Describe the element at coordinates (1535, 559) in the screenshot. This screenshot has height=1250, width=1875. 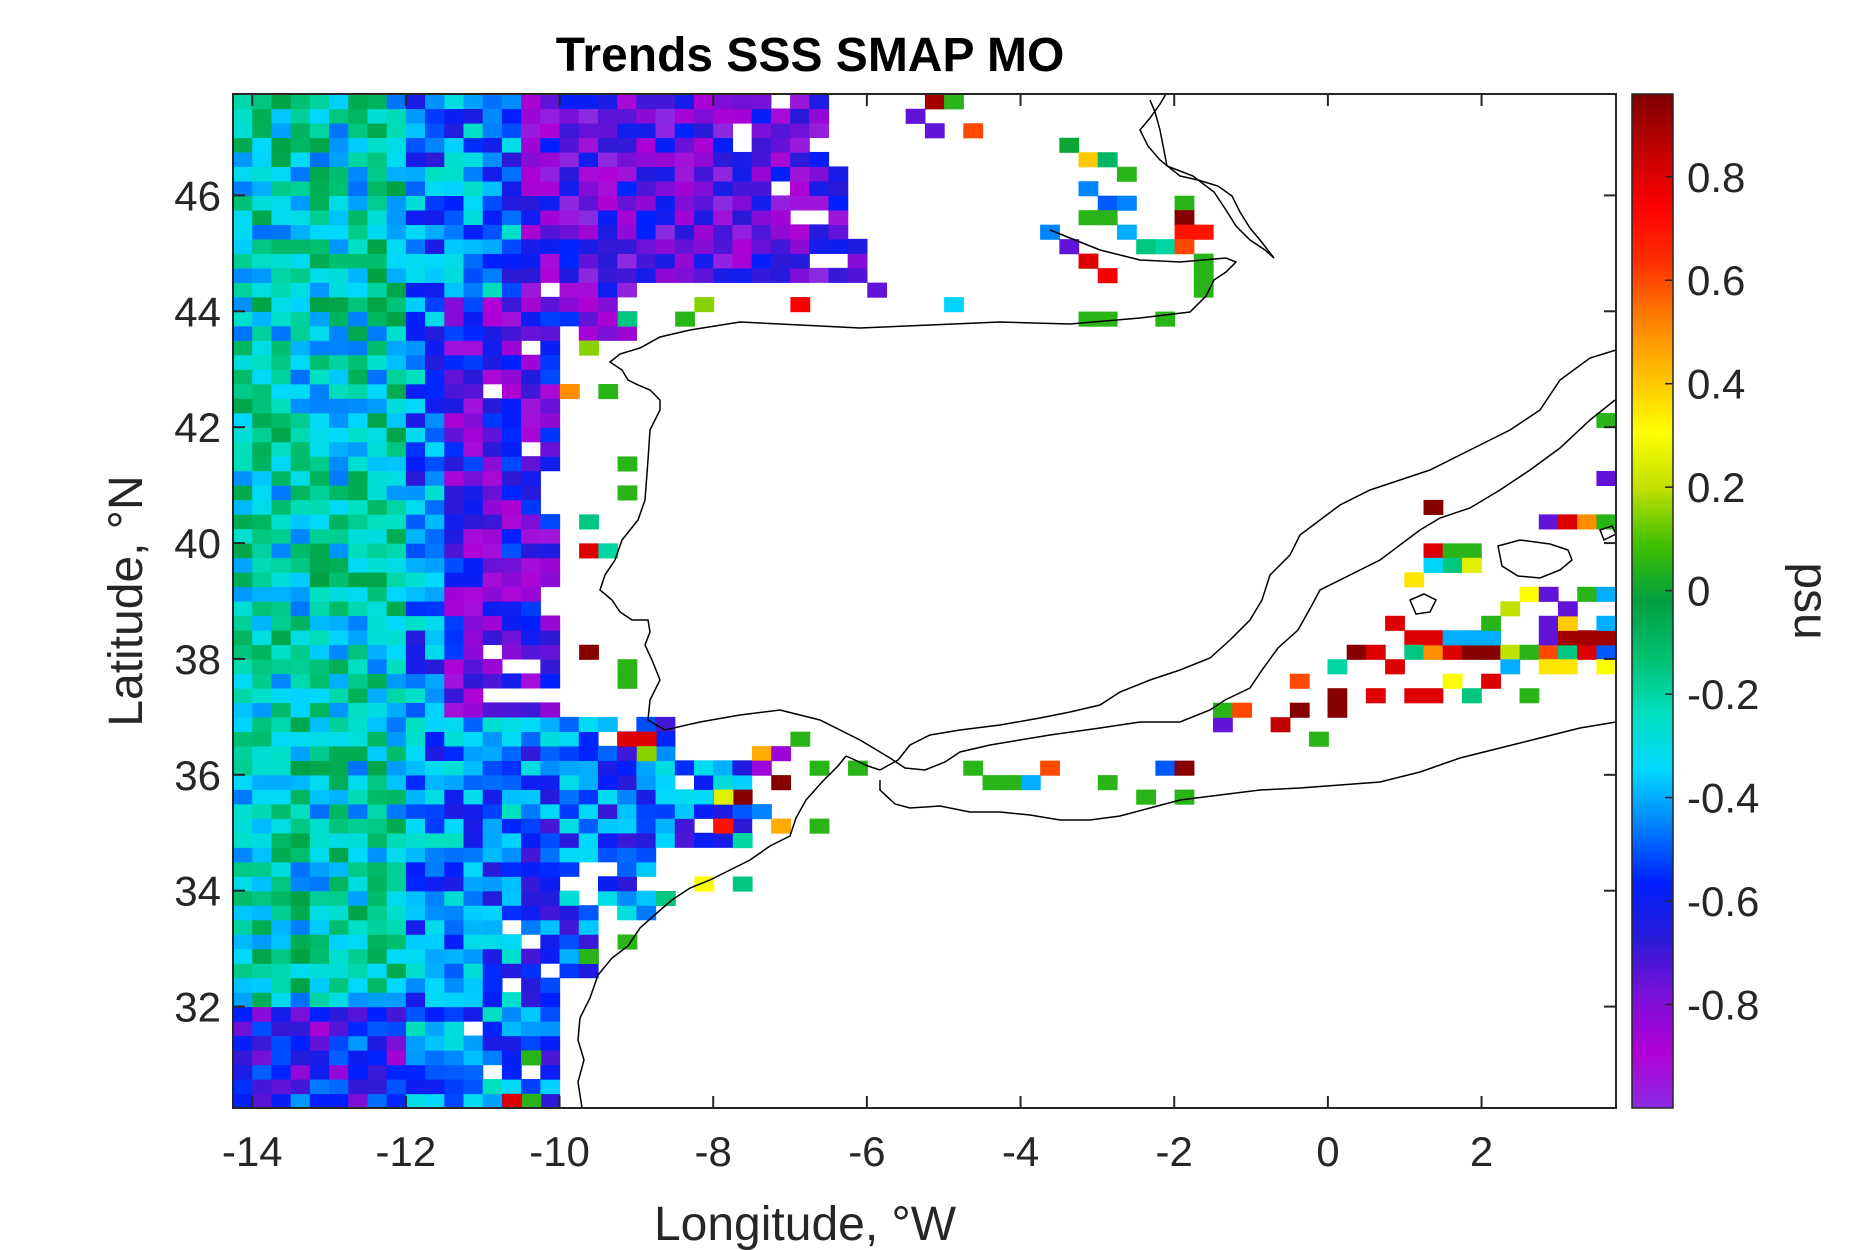
I see `coastline-balearic-mallorca` at that location.